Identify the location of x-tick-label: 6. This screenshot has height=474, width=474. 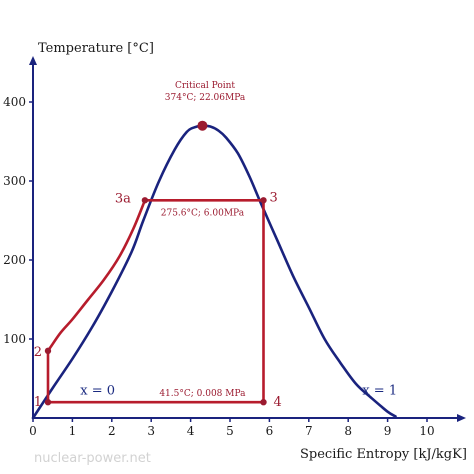
(270, 431).